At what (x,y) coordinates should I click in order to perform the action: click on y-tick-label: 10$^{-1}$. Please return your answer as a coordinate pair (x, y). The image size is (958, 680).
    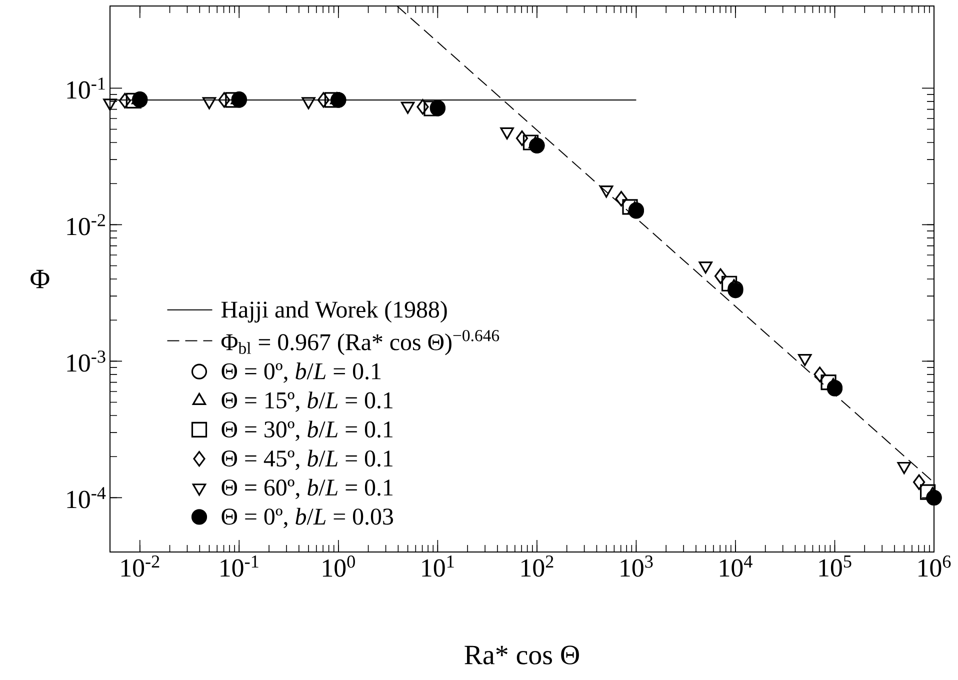
    Looking at the image, I should click on (86, 88).